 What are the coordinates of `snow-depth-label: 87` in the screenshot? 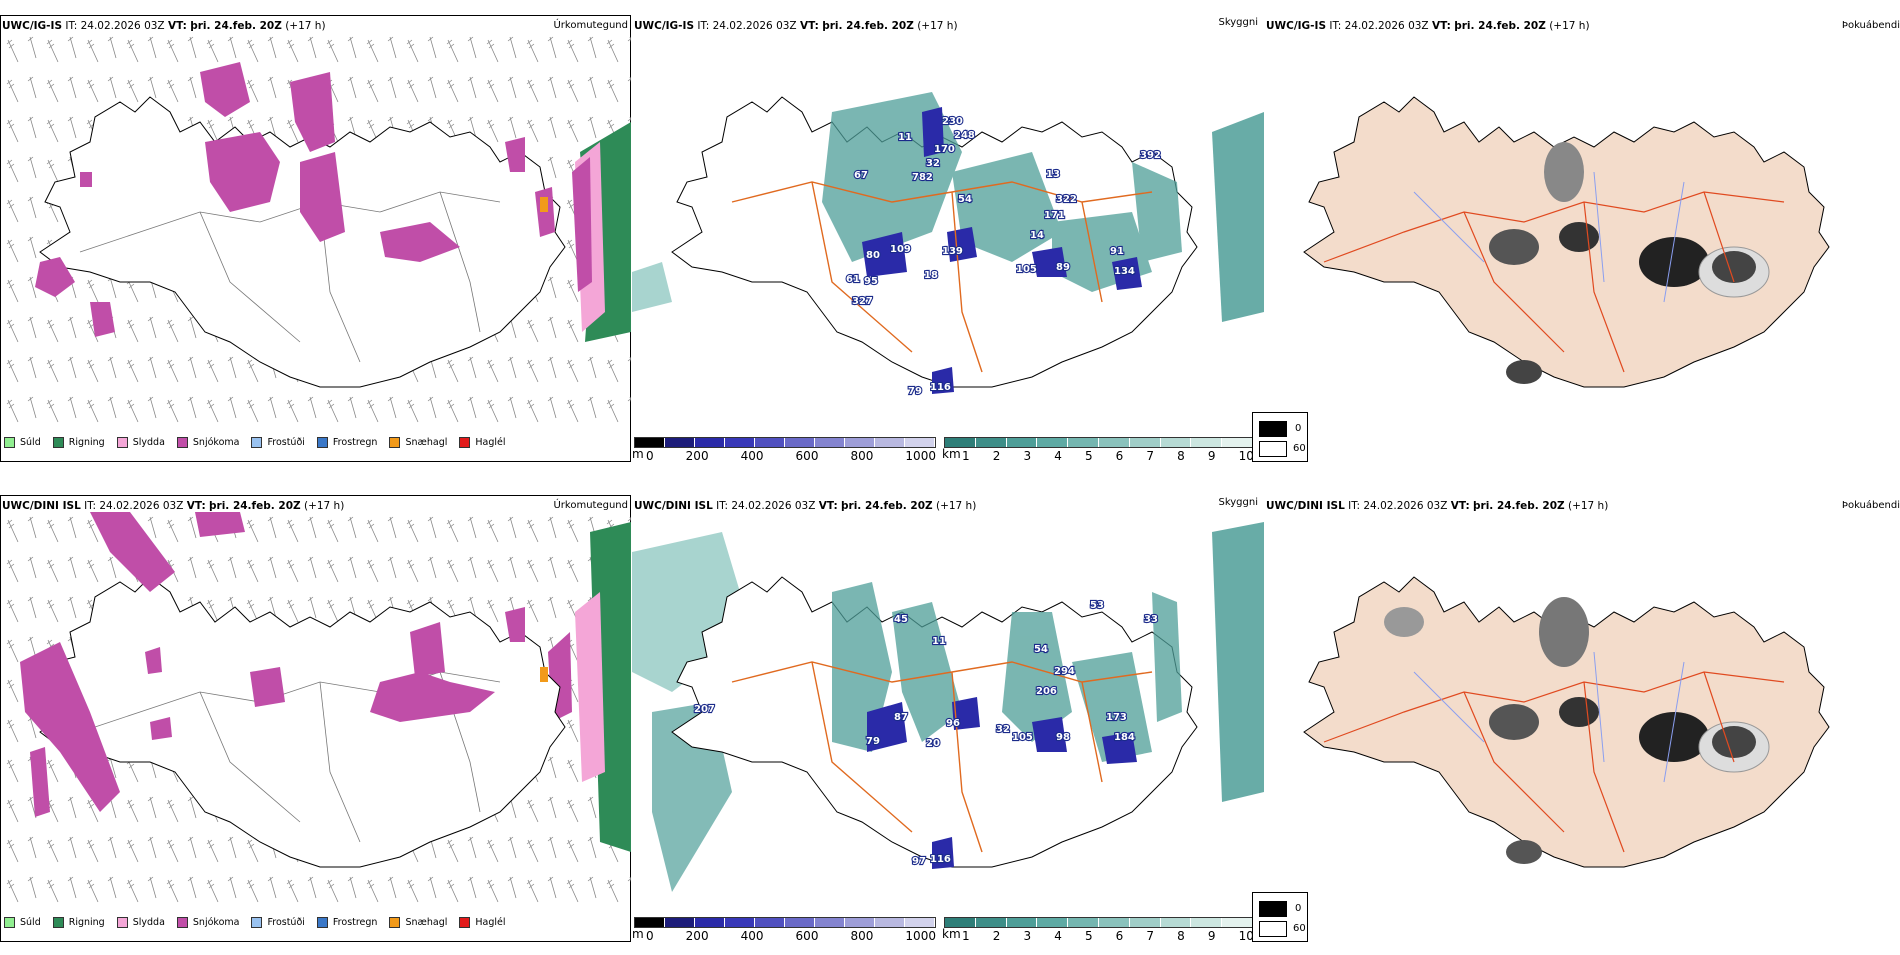 It's located at (901, 717).